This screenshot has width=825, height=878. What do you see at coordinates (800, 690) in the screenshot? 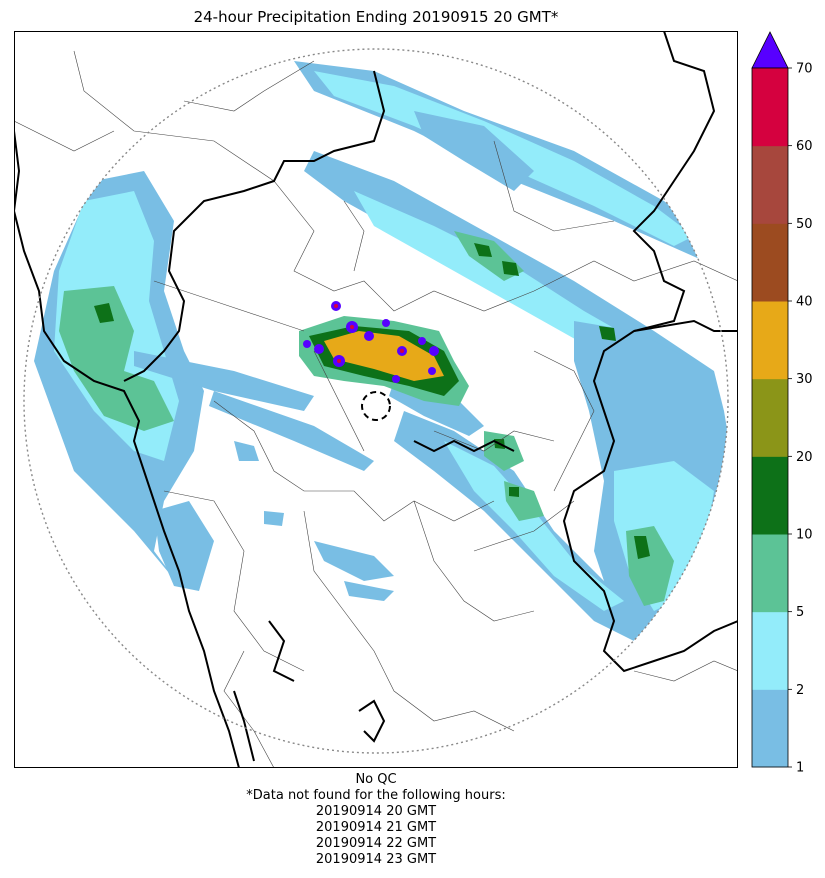
I see `colorbar-tick-label: 2` at bounding box center [800, 690].